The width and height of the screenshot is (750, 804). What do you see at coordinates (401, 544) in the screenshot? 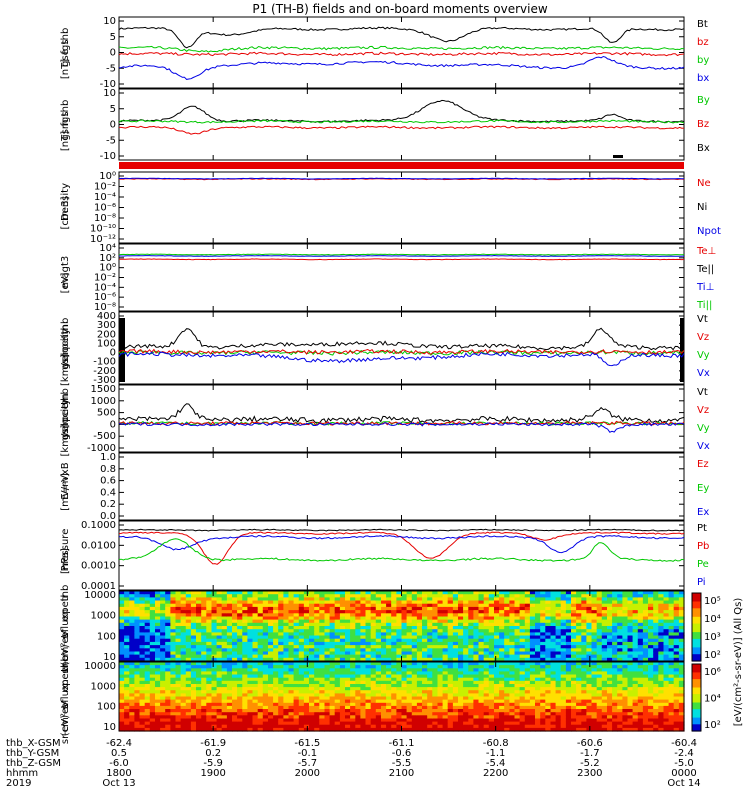
I see `series-pi` at bounding box center [401, 544].